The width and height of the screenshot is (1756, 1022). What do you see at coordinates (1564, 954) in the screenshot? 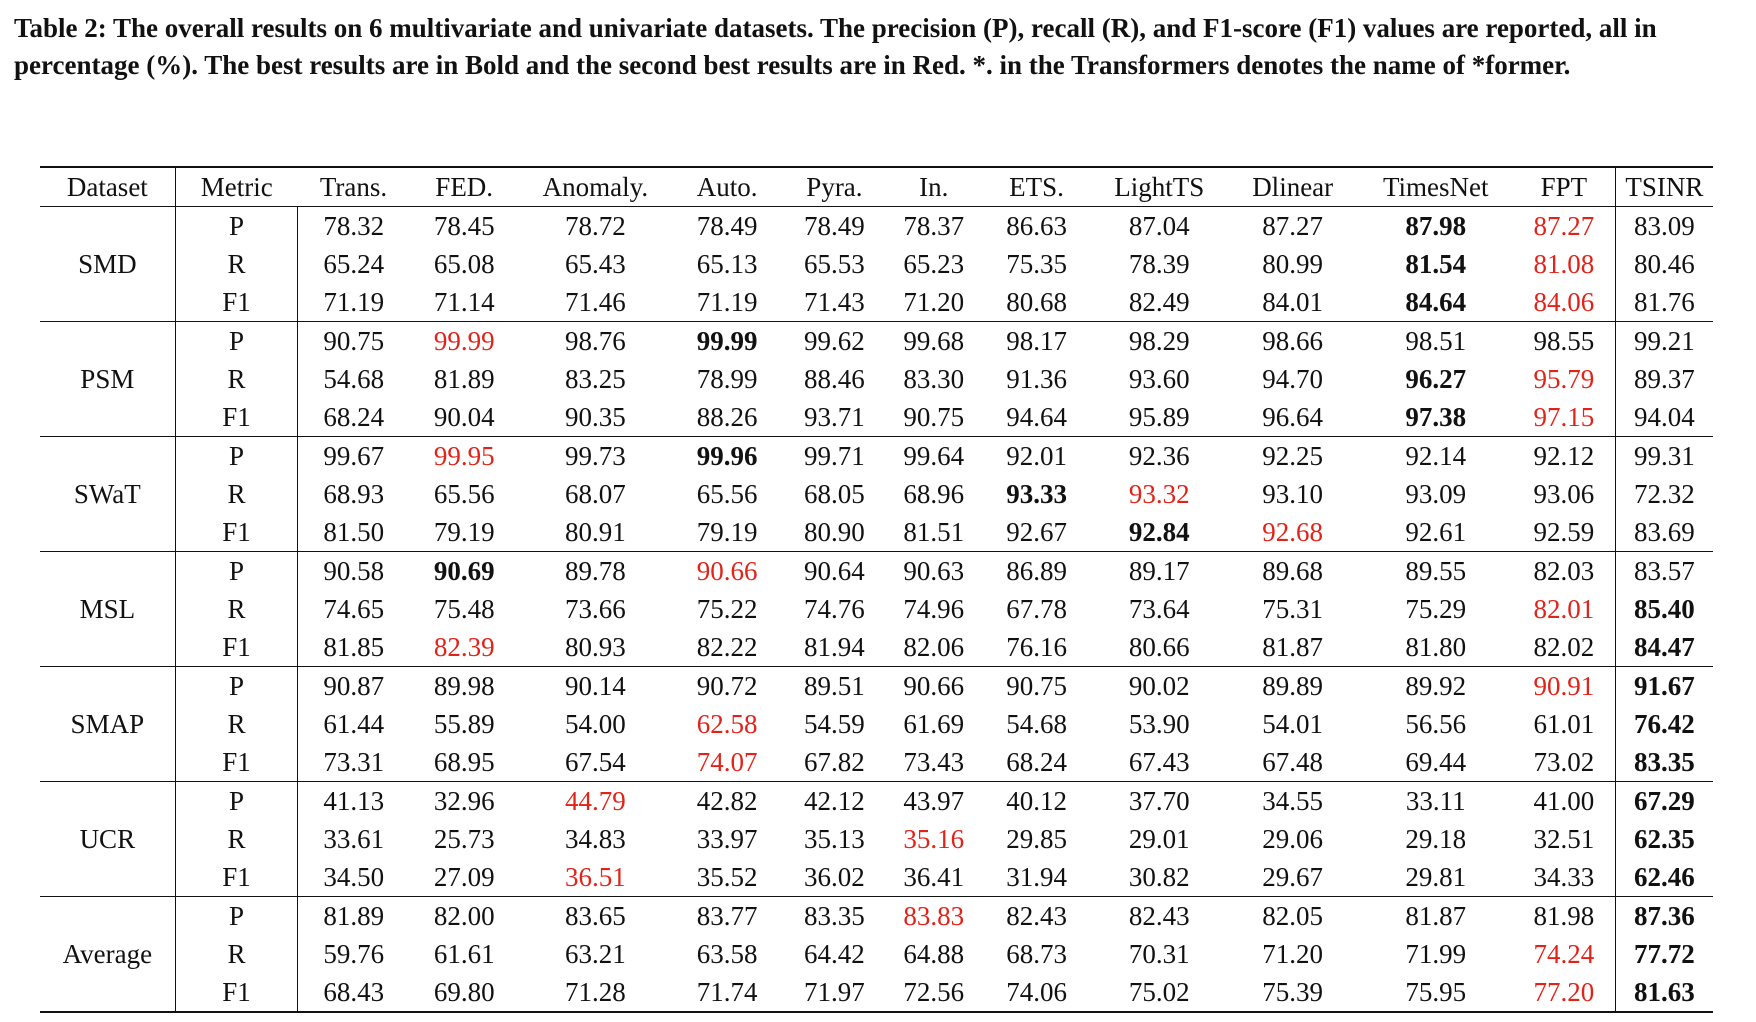
I see `value-cell: 74.24` at bounding box center [1564, 954].